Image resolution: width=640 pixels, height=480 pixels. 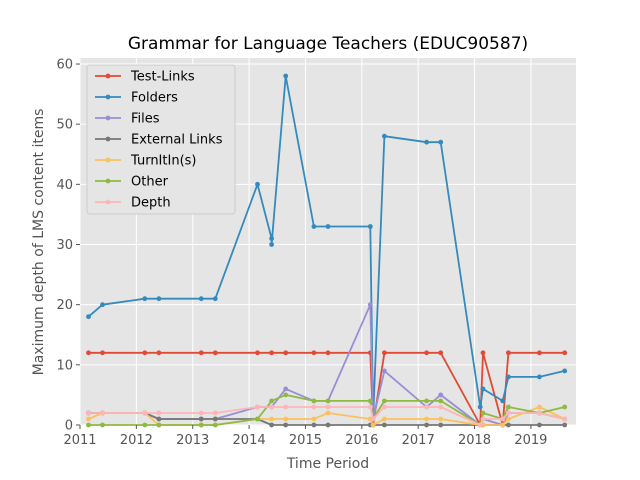 What do you see at coordinates (64, 125) in the screenshot?
I see `y-tick-label: 50` at bounding box center [64, 125].